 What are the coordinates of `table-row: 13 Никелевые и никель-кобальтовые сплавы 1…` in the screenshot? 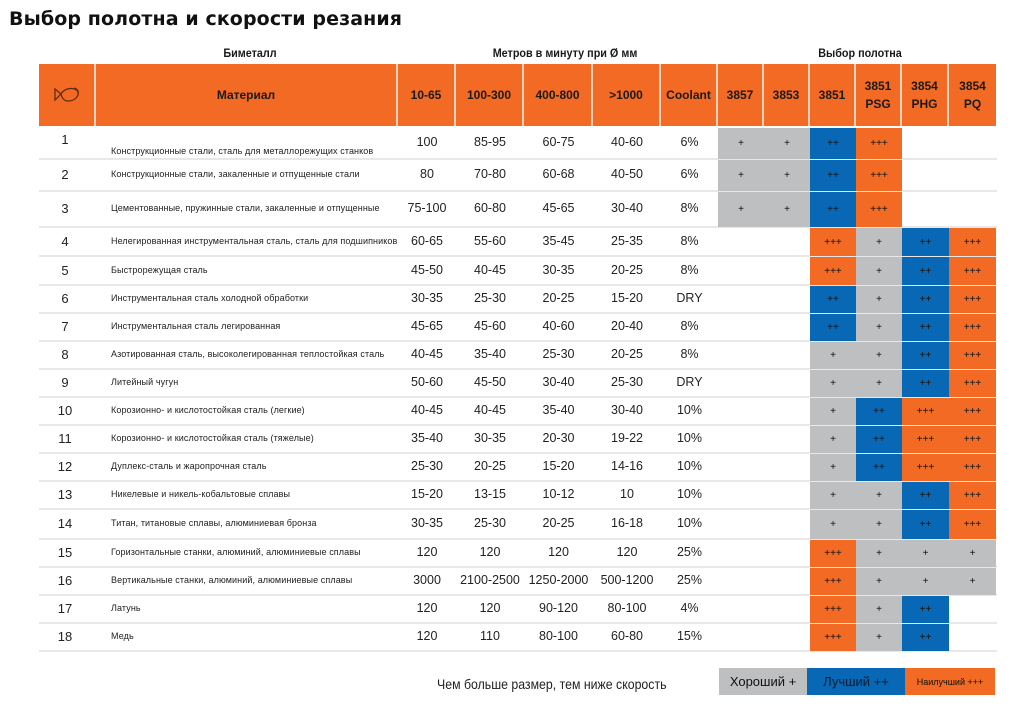 It's located at (518, 496).